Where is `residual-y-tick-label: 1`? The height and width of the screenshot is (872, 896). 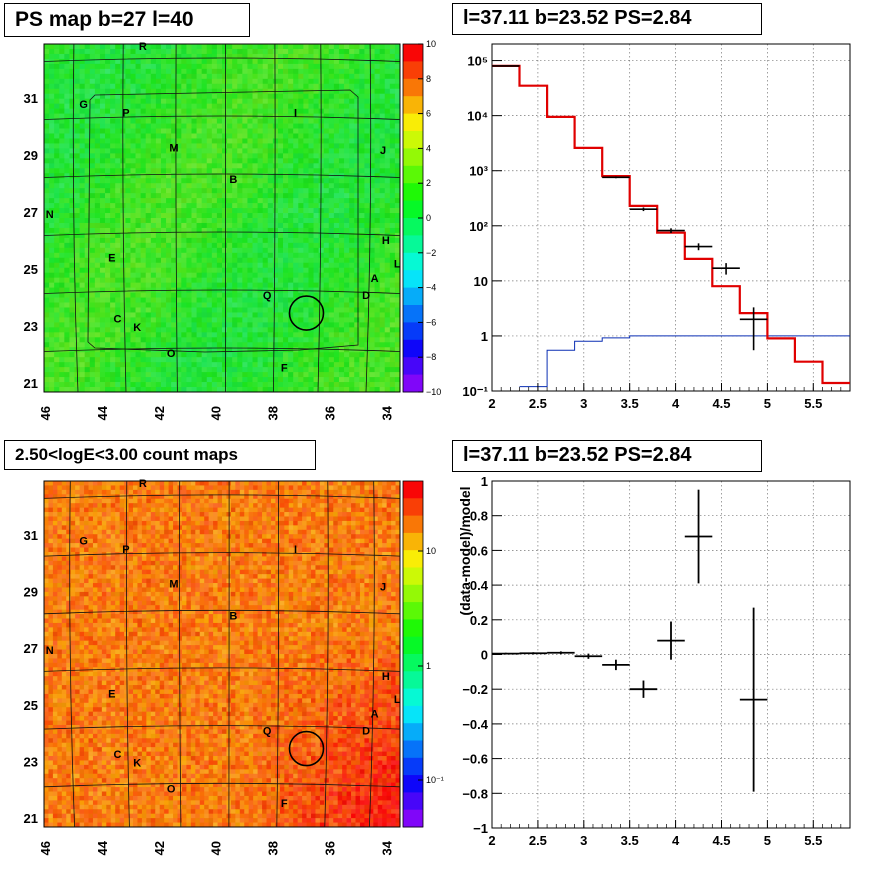 residual-y-tick-label: 1 is located at coordinates (484, 481).